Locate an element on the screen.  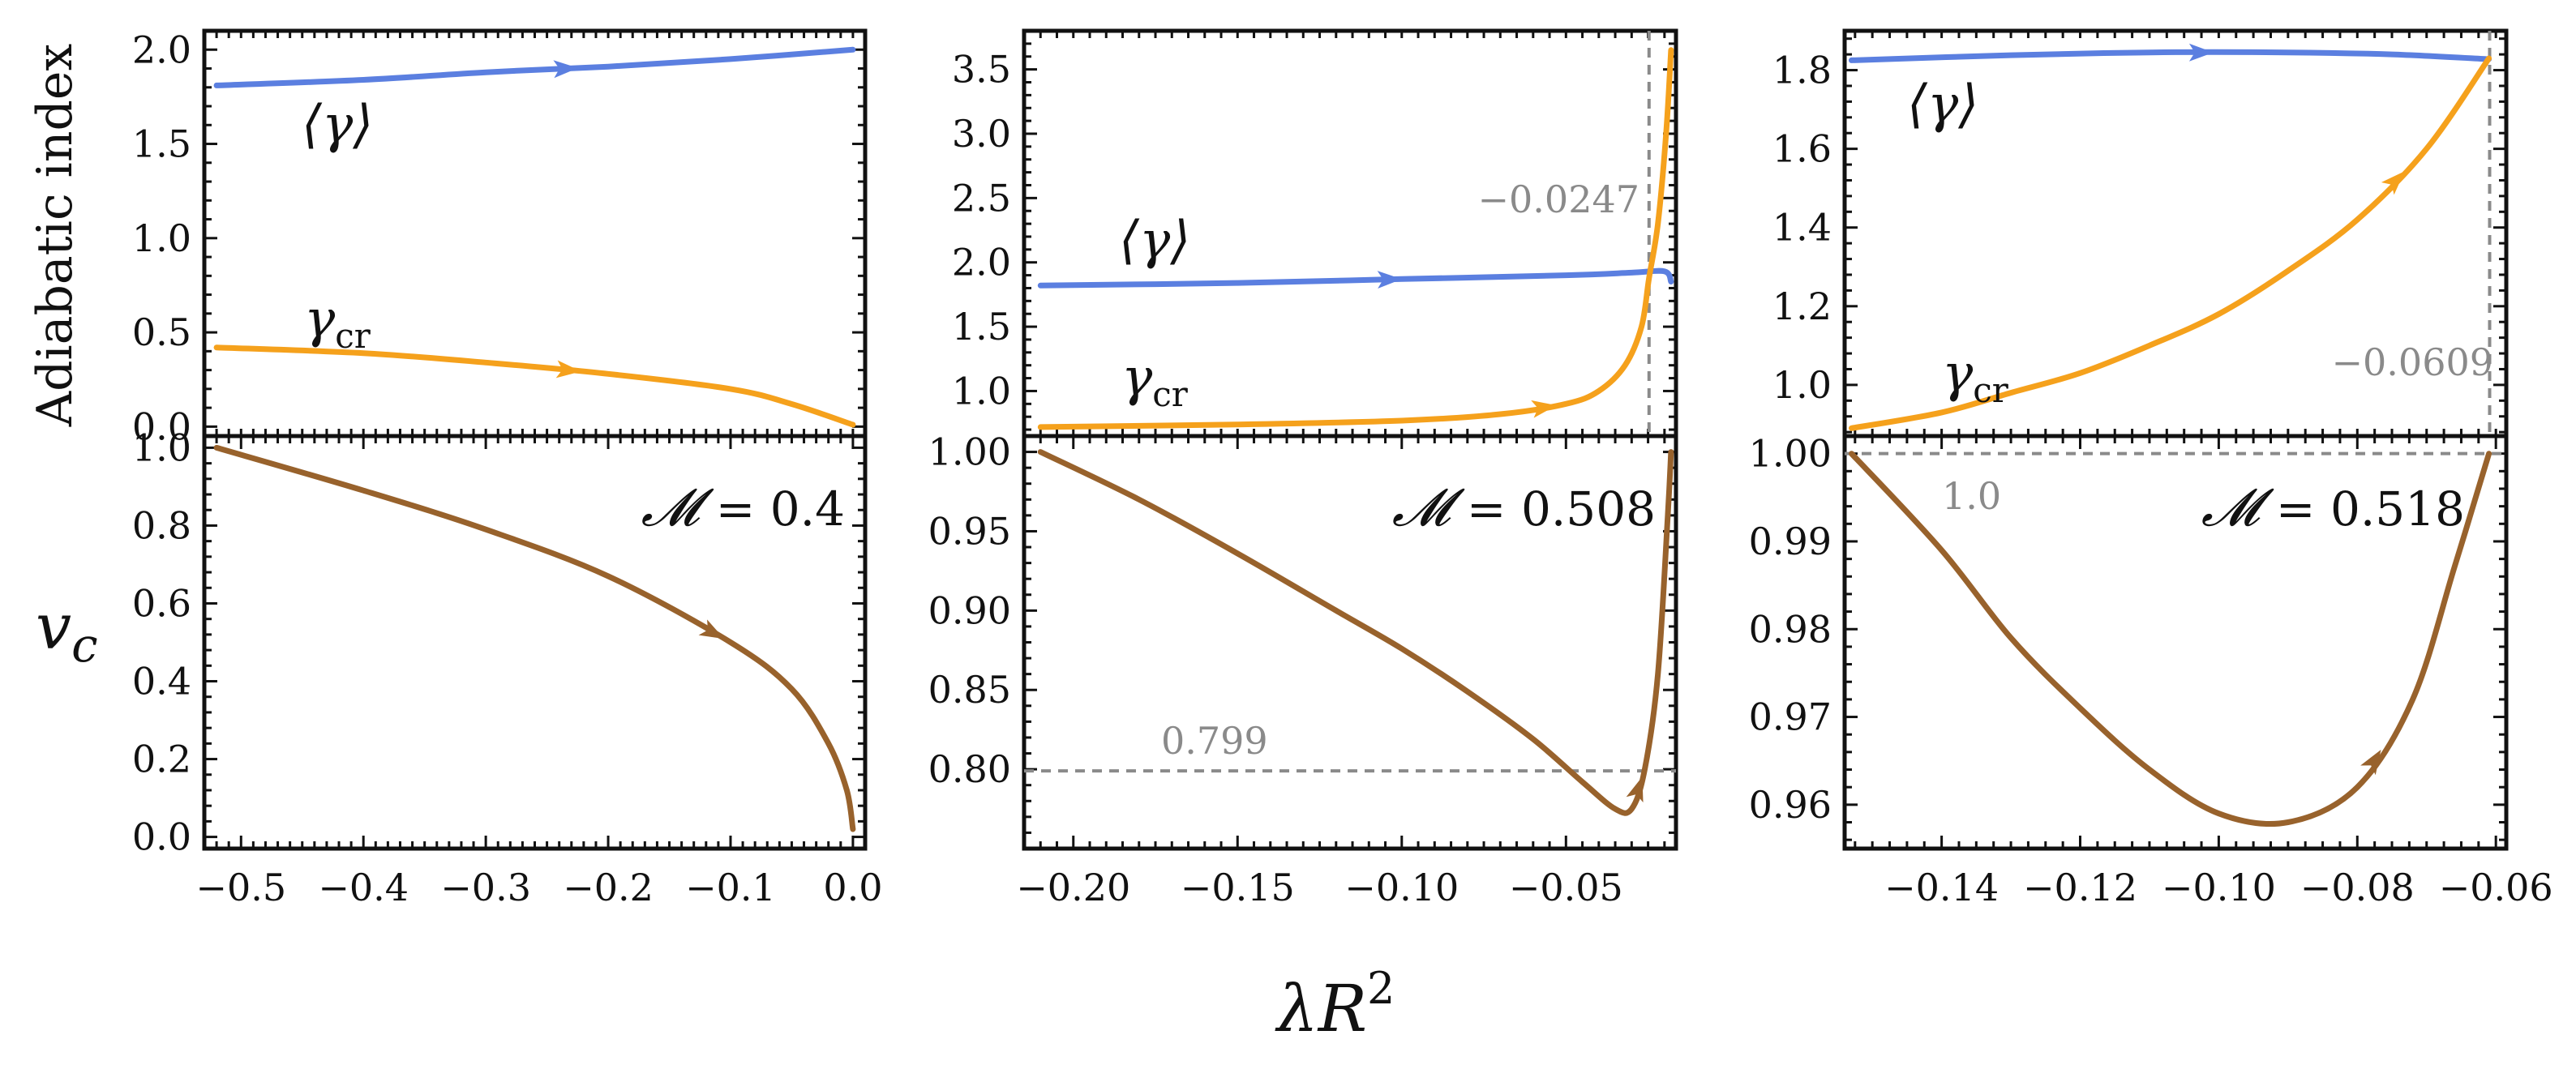
panel-top-right: 1.0 1.2 1.4 1.6 1.8 −0.0609 ⟨γ⟩ γcr is located at coordinates (2140, 233).